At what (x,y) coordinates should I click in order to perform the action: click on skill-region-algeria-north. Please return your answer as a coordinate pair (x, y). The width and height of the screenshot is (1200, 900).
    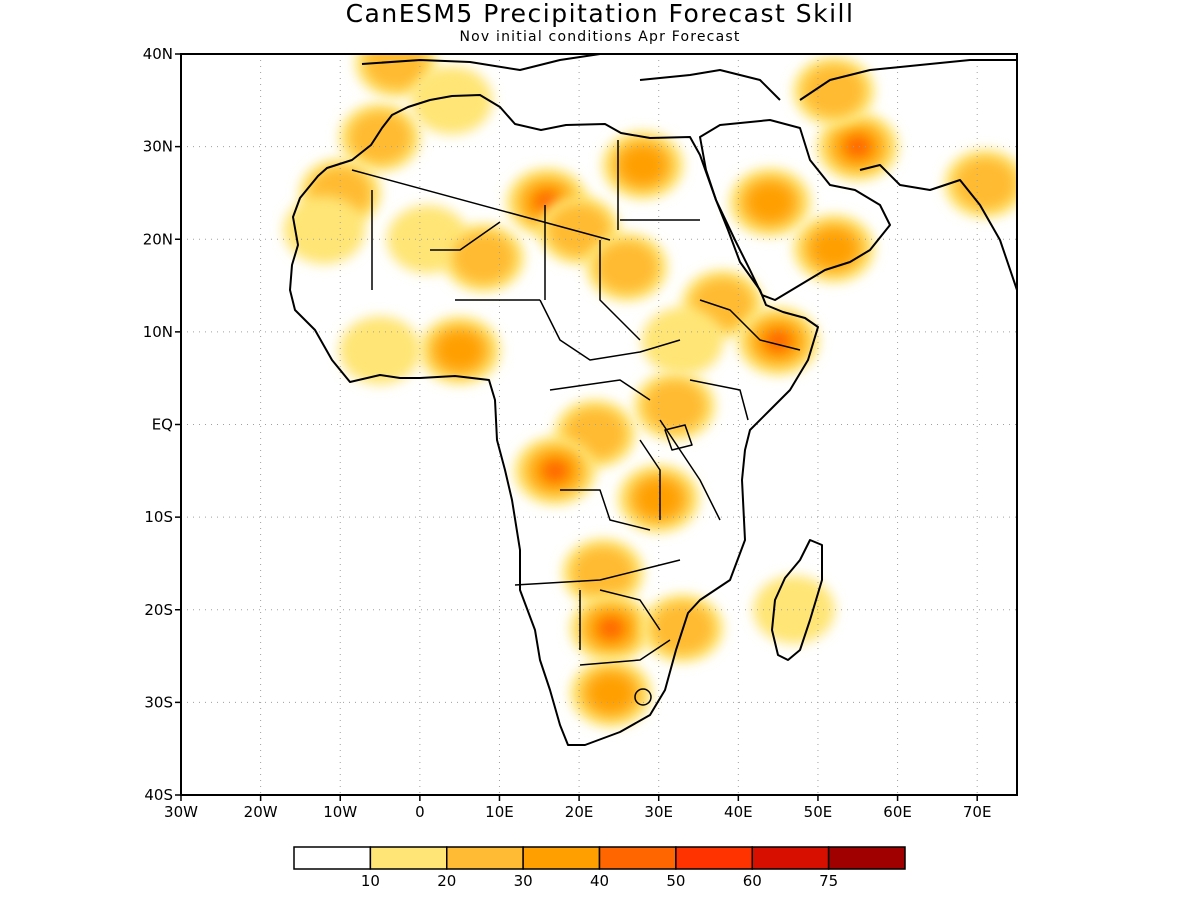
    Looking at the image, I should click on (451, 100).